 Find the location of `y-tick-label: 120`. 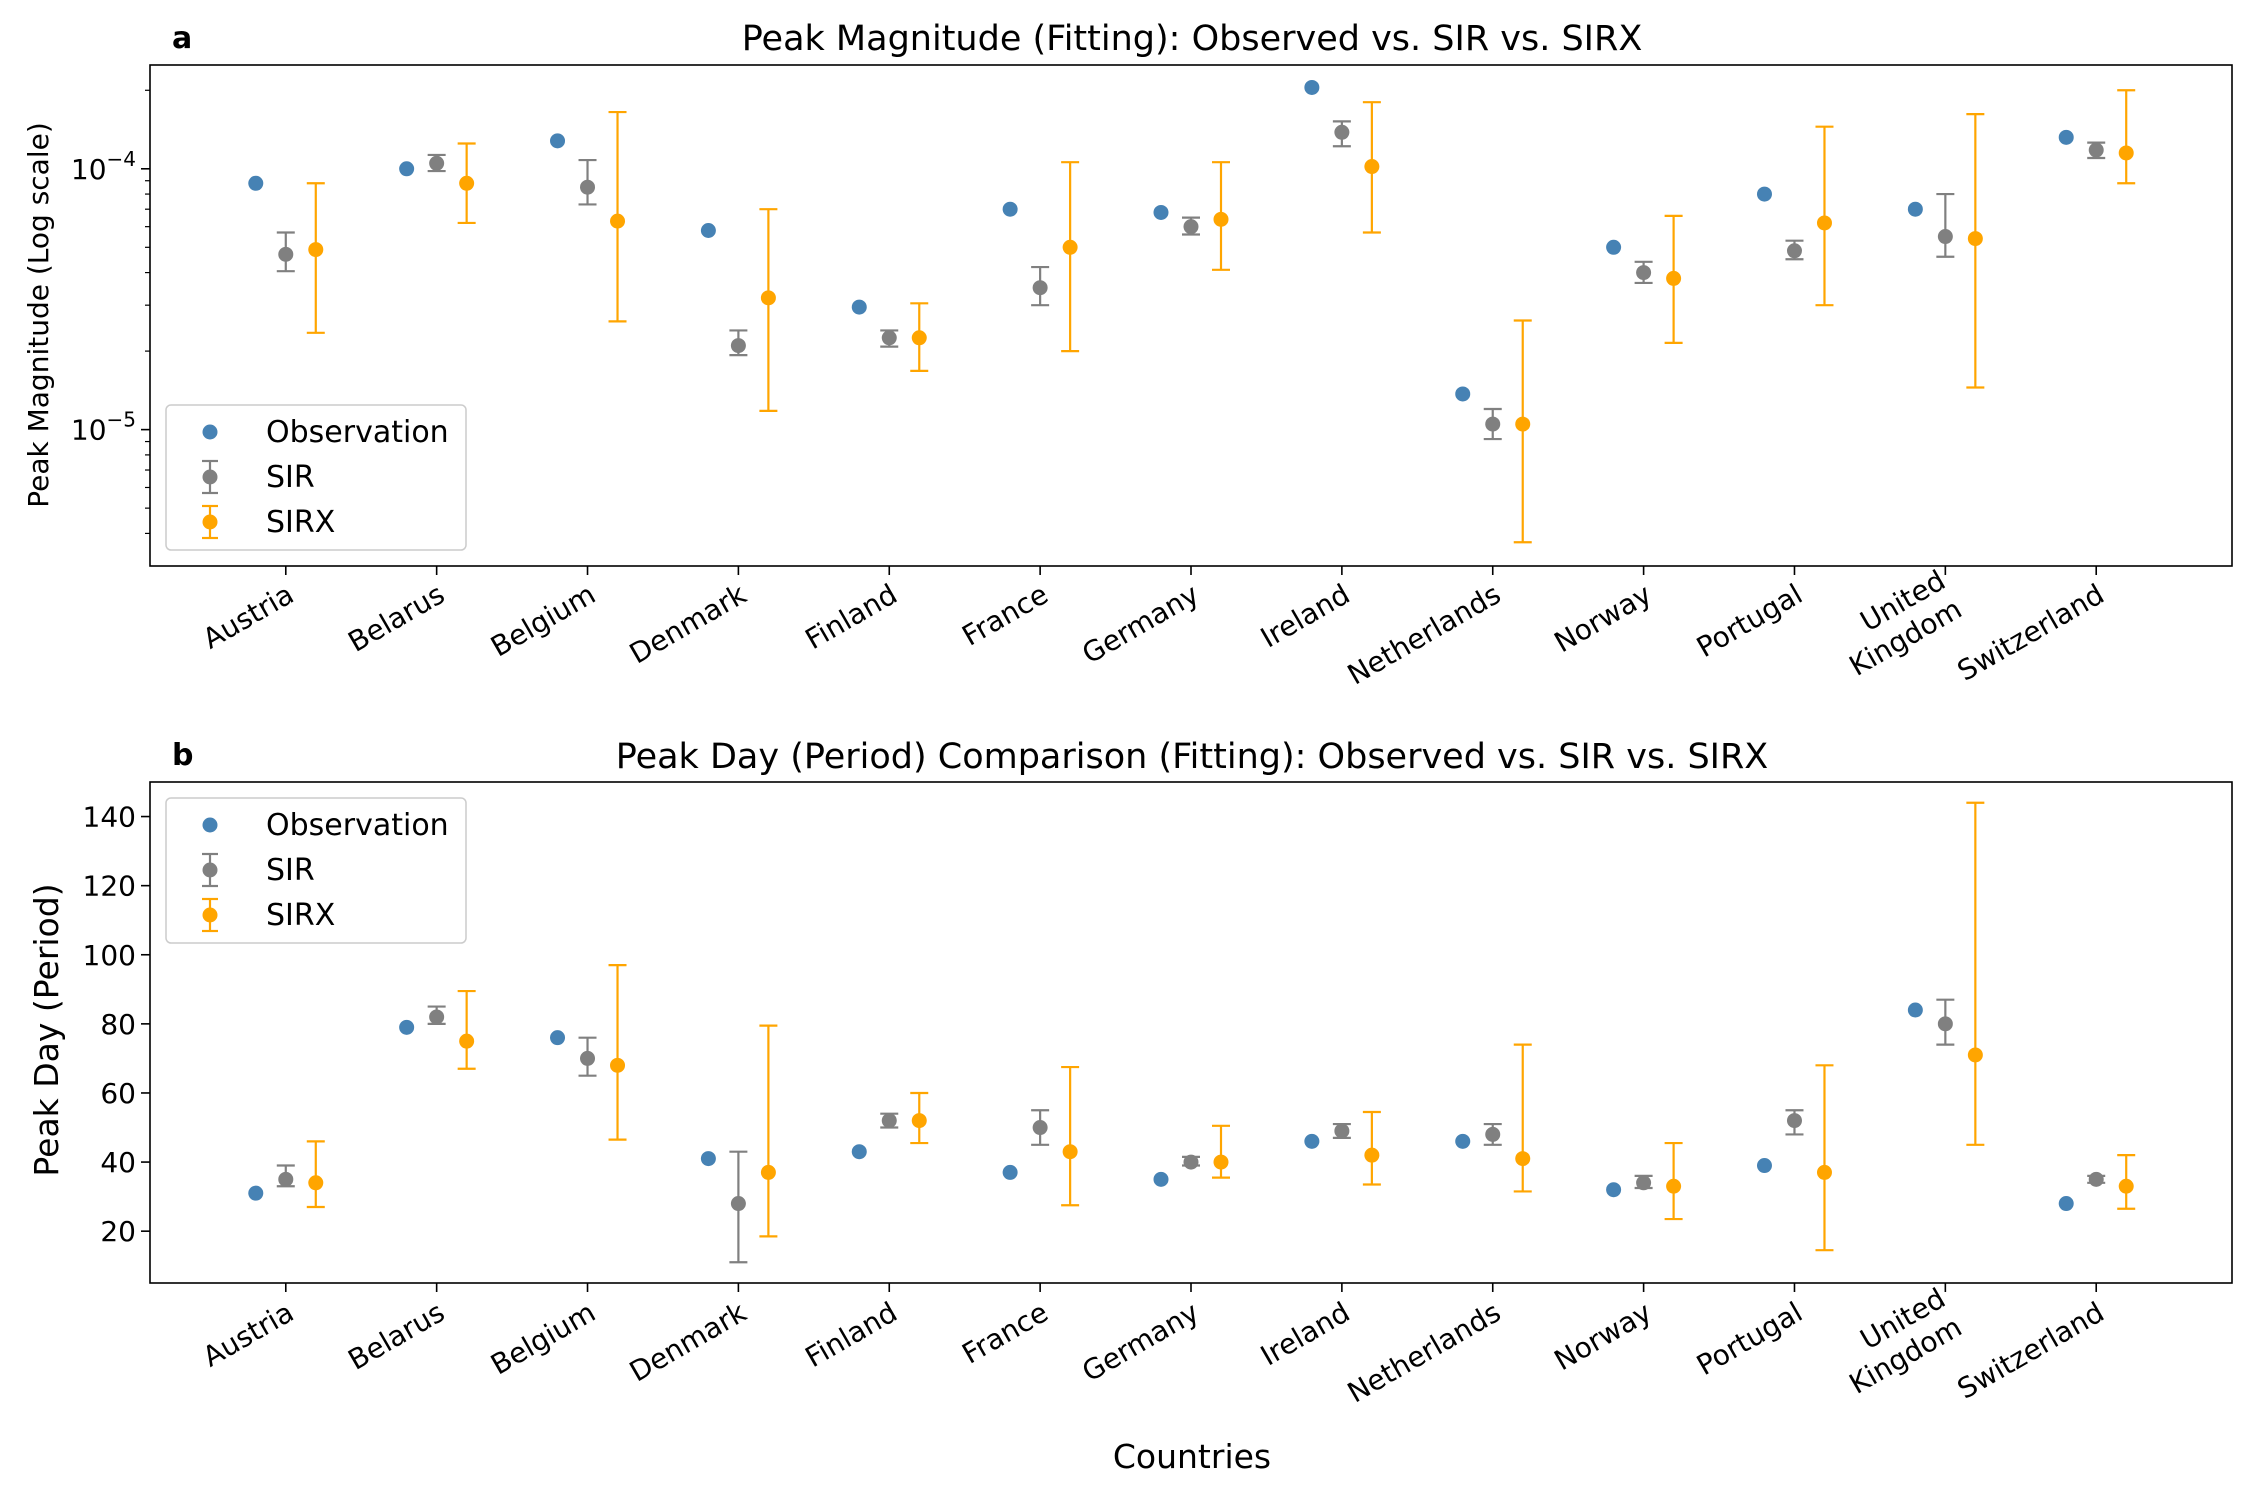

y-tick-label: 120 is located at coordinates (109, 886).